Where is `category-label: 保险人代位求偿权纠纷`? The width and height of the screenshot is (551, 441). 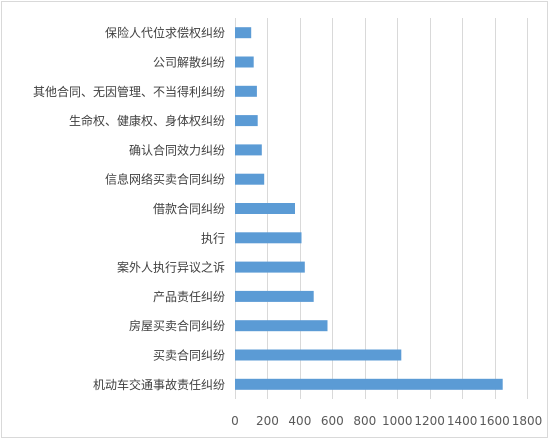
category-label: 保险人代位求偿权纠纷 is located at coordinates (165, 32).